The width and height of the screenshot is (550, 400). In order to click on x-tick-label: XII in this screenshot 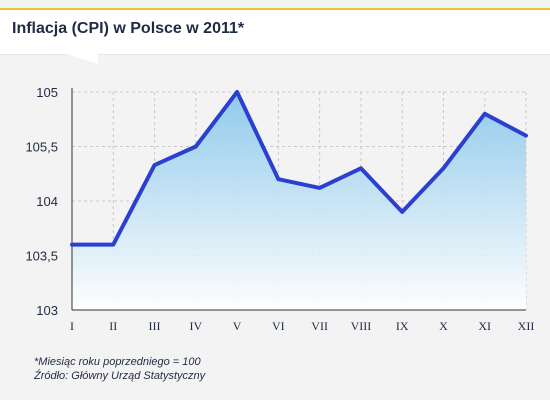, I will do `click(526, 326)`.